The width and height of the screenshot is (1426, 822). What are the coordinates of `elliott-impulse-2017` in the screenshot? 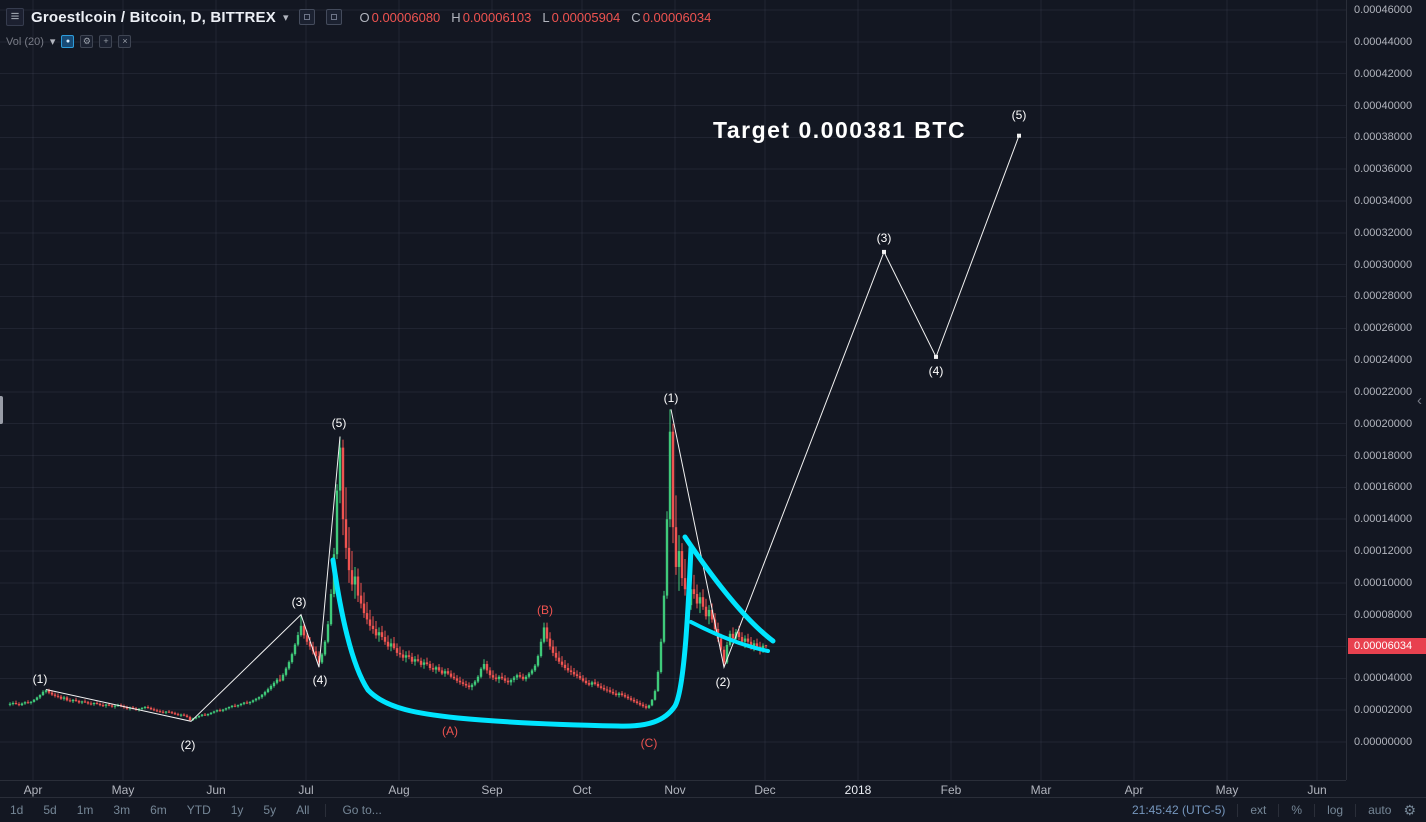 It's located at (193, 579).